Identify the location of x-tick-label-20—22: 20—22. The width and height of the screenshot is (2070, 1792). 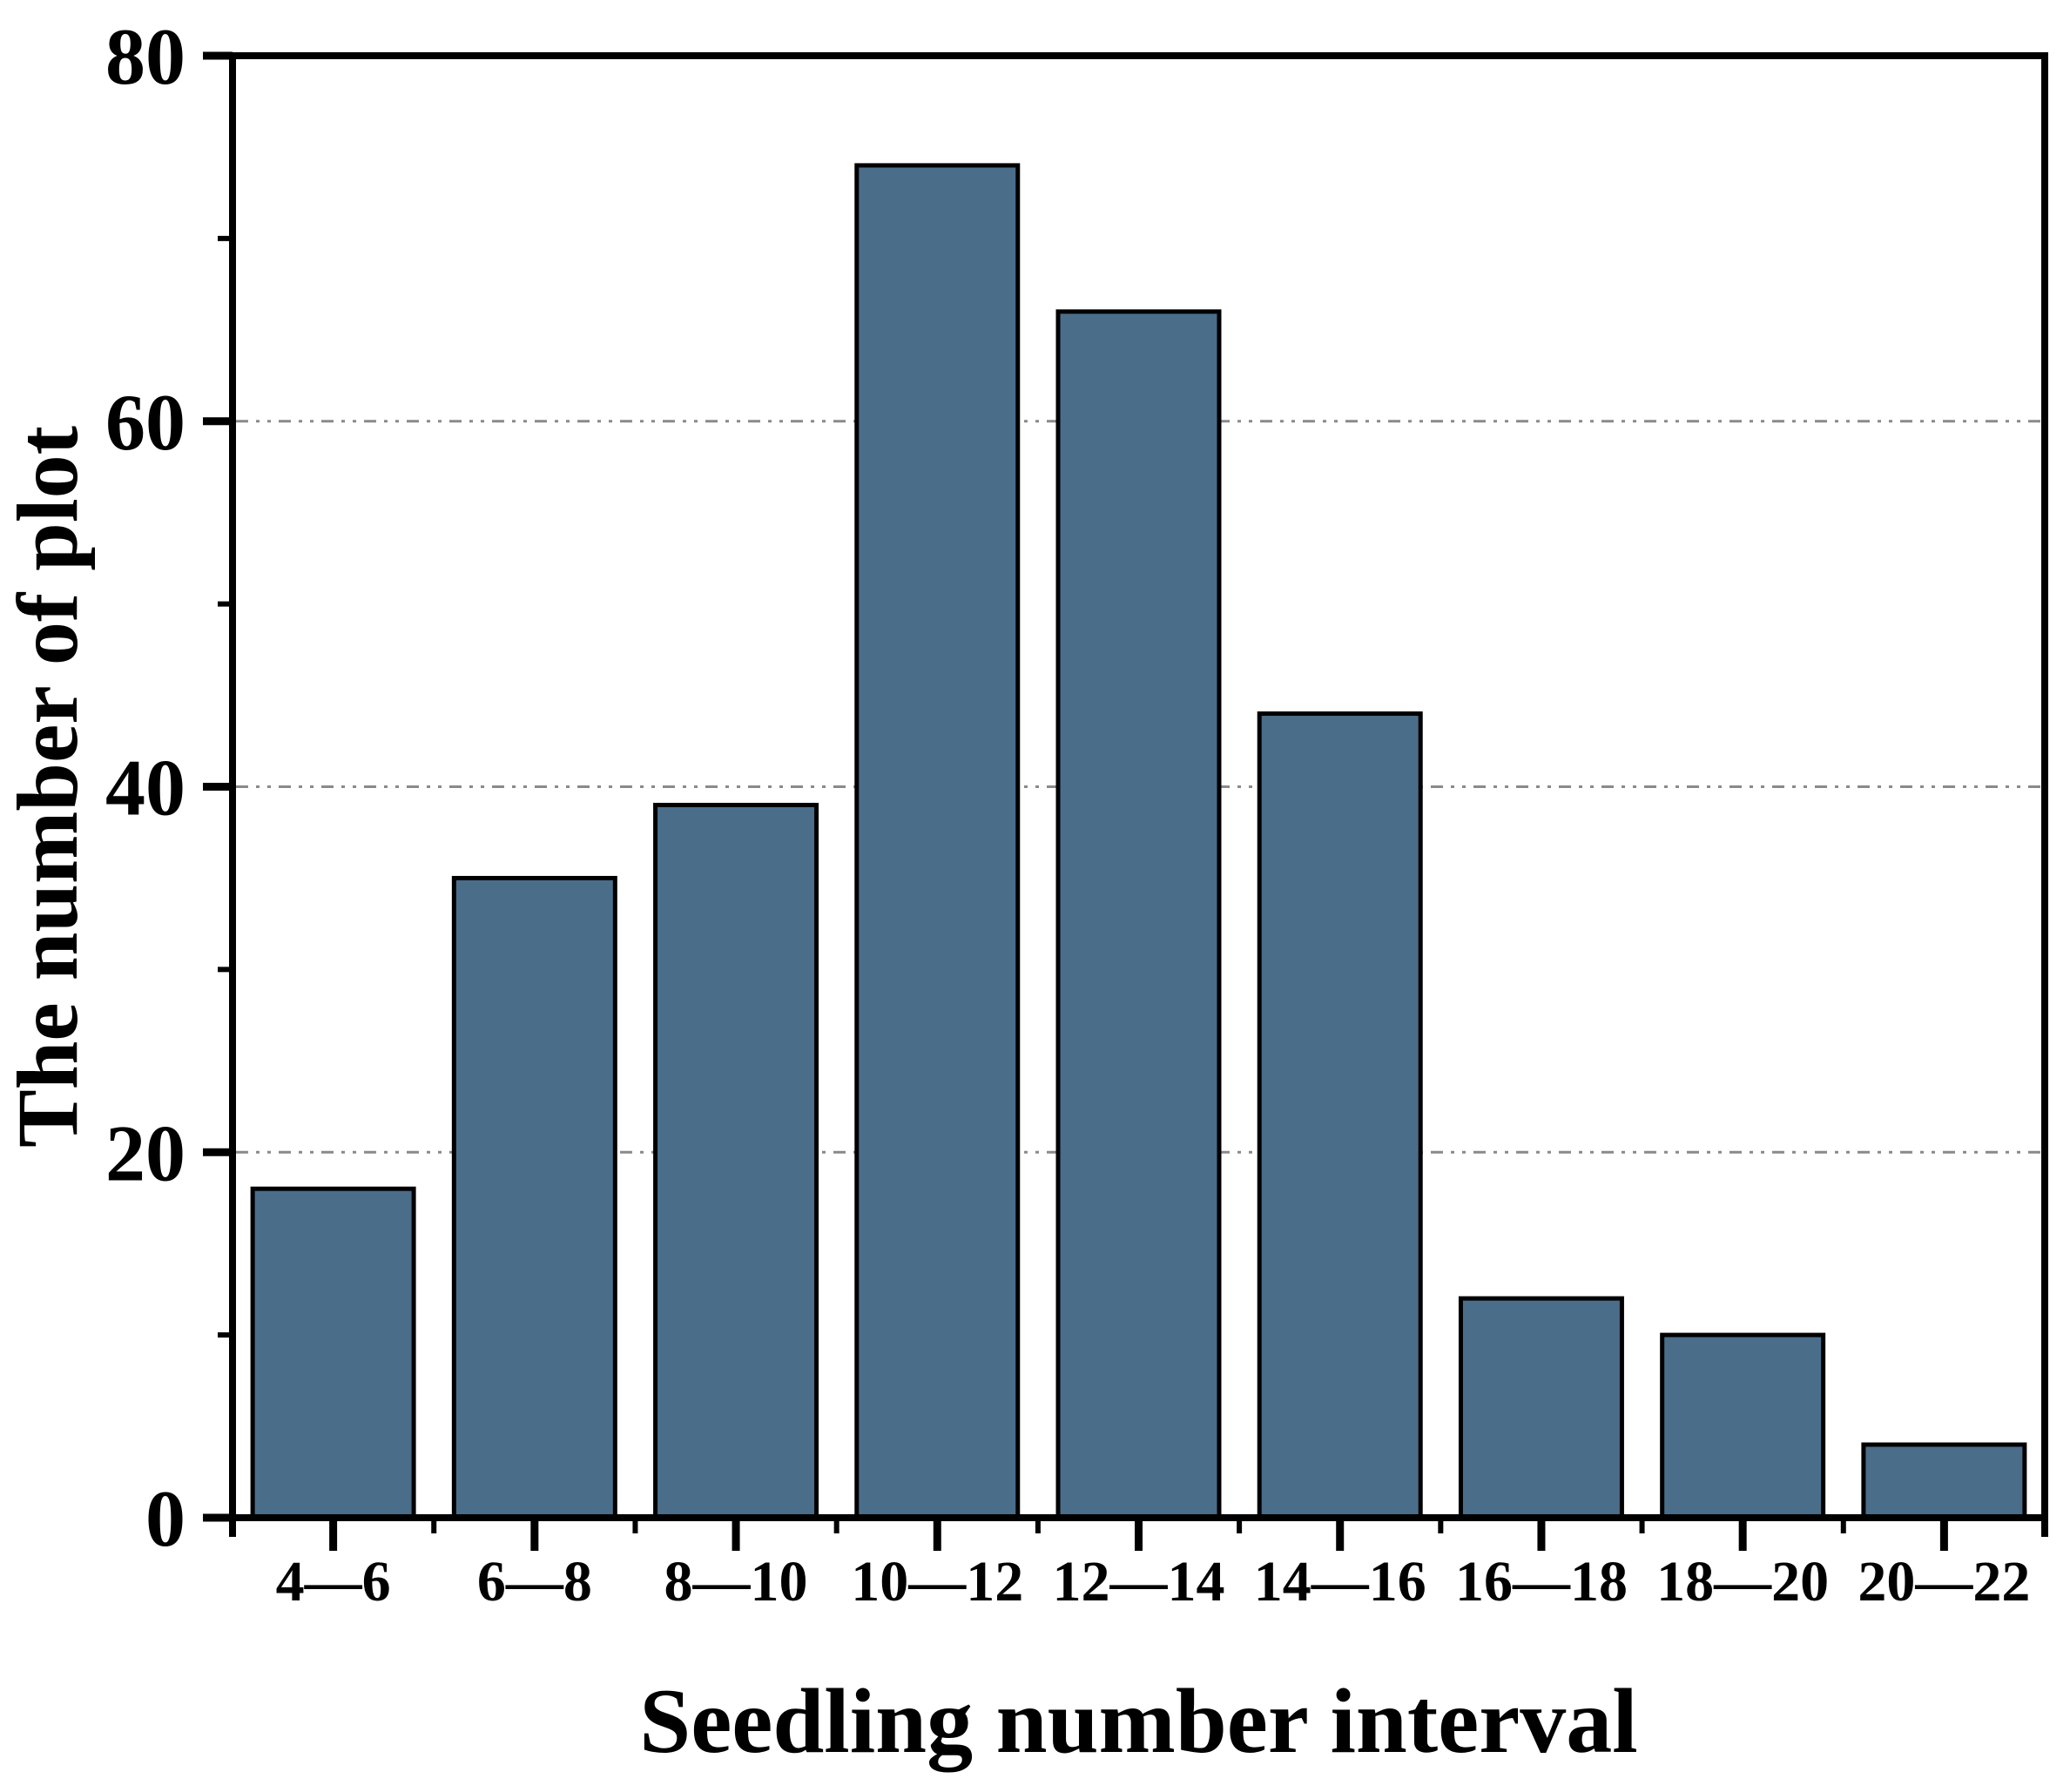
(1944, 1581).